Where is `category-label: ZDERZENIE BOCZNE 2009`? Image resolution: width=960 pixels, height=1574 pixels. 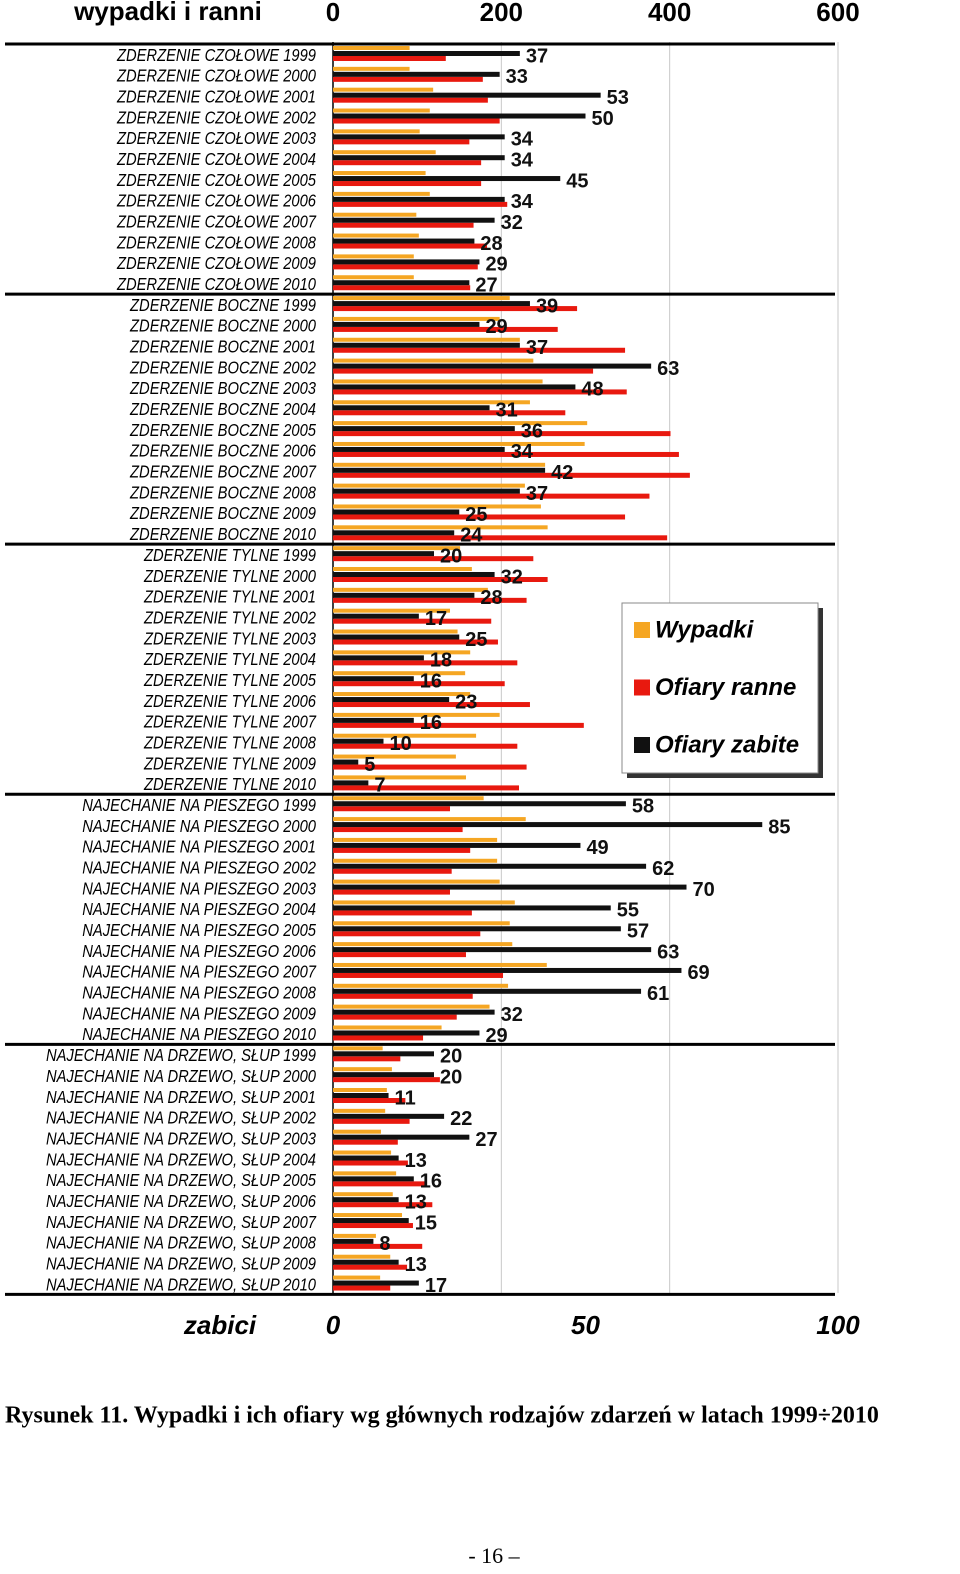 category-label: ZDERZENIE BOCZNE 2009 is located at coordinates (222, 514).